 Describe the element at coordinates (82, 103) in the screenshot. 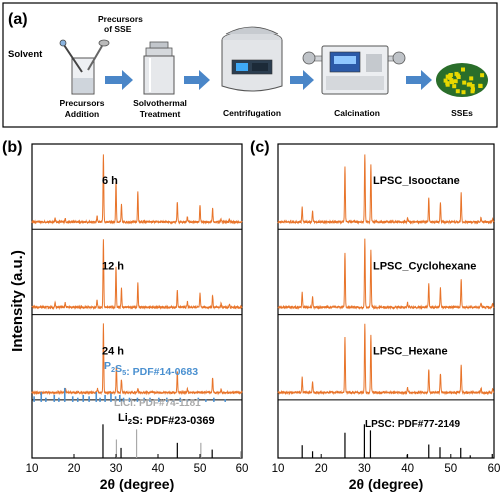

I see `step-label-precursors-1: Precursors` at that location.